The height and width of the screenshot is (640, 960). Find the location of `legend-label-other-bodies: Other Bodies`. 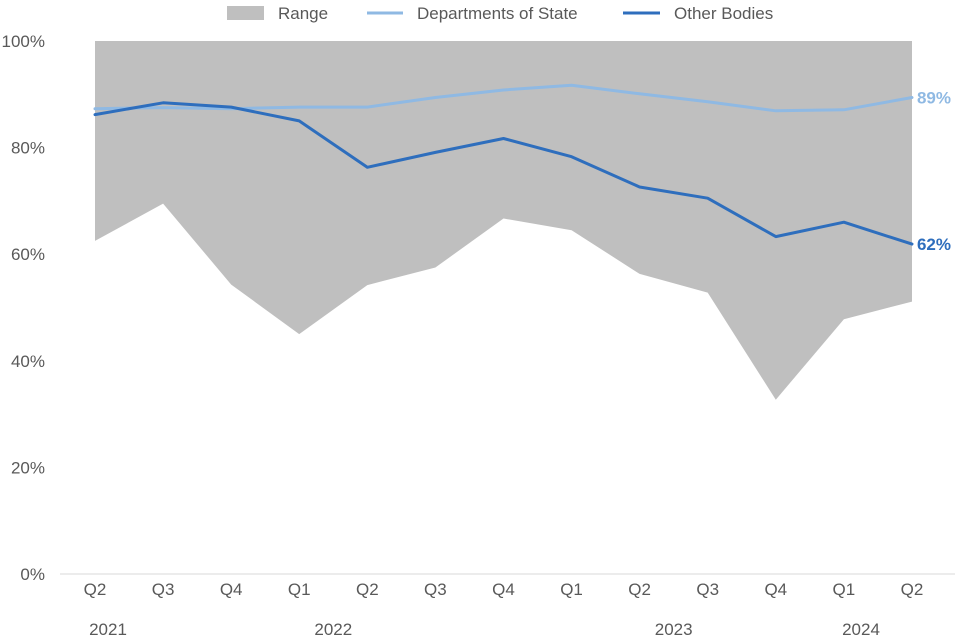

legend-label-other-bodies: Other Bodies is located at coordinates (723, 13).